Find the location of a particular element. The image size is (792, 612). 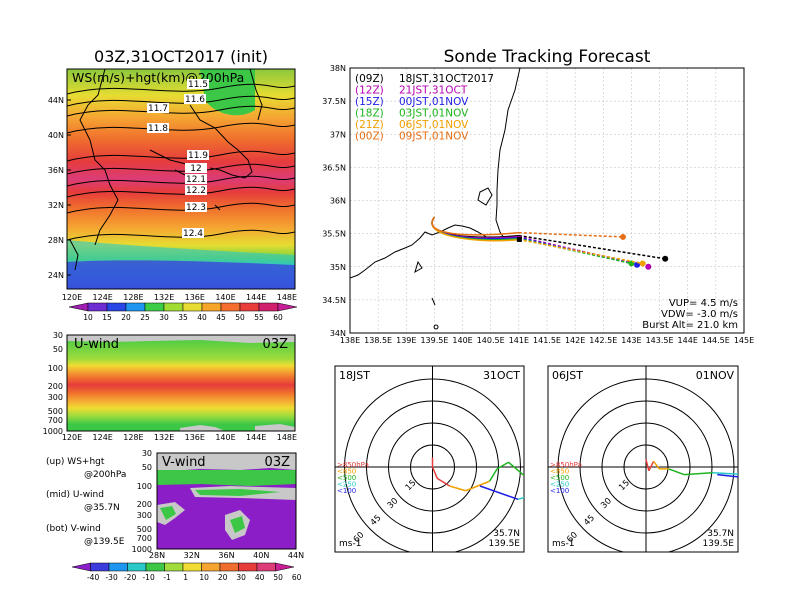

u-pressure-label: 50 is located at coordinates (58, 349).